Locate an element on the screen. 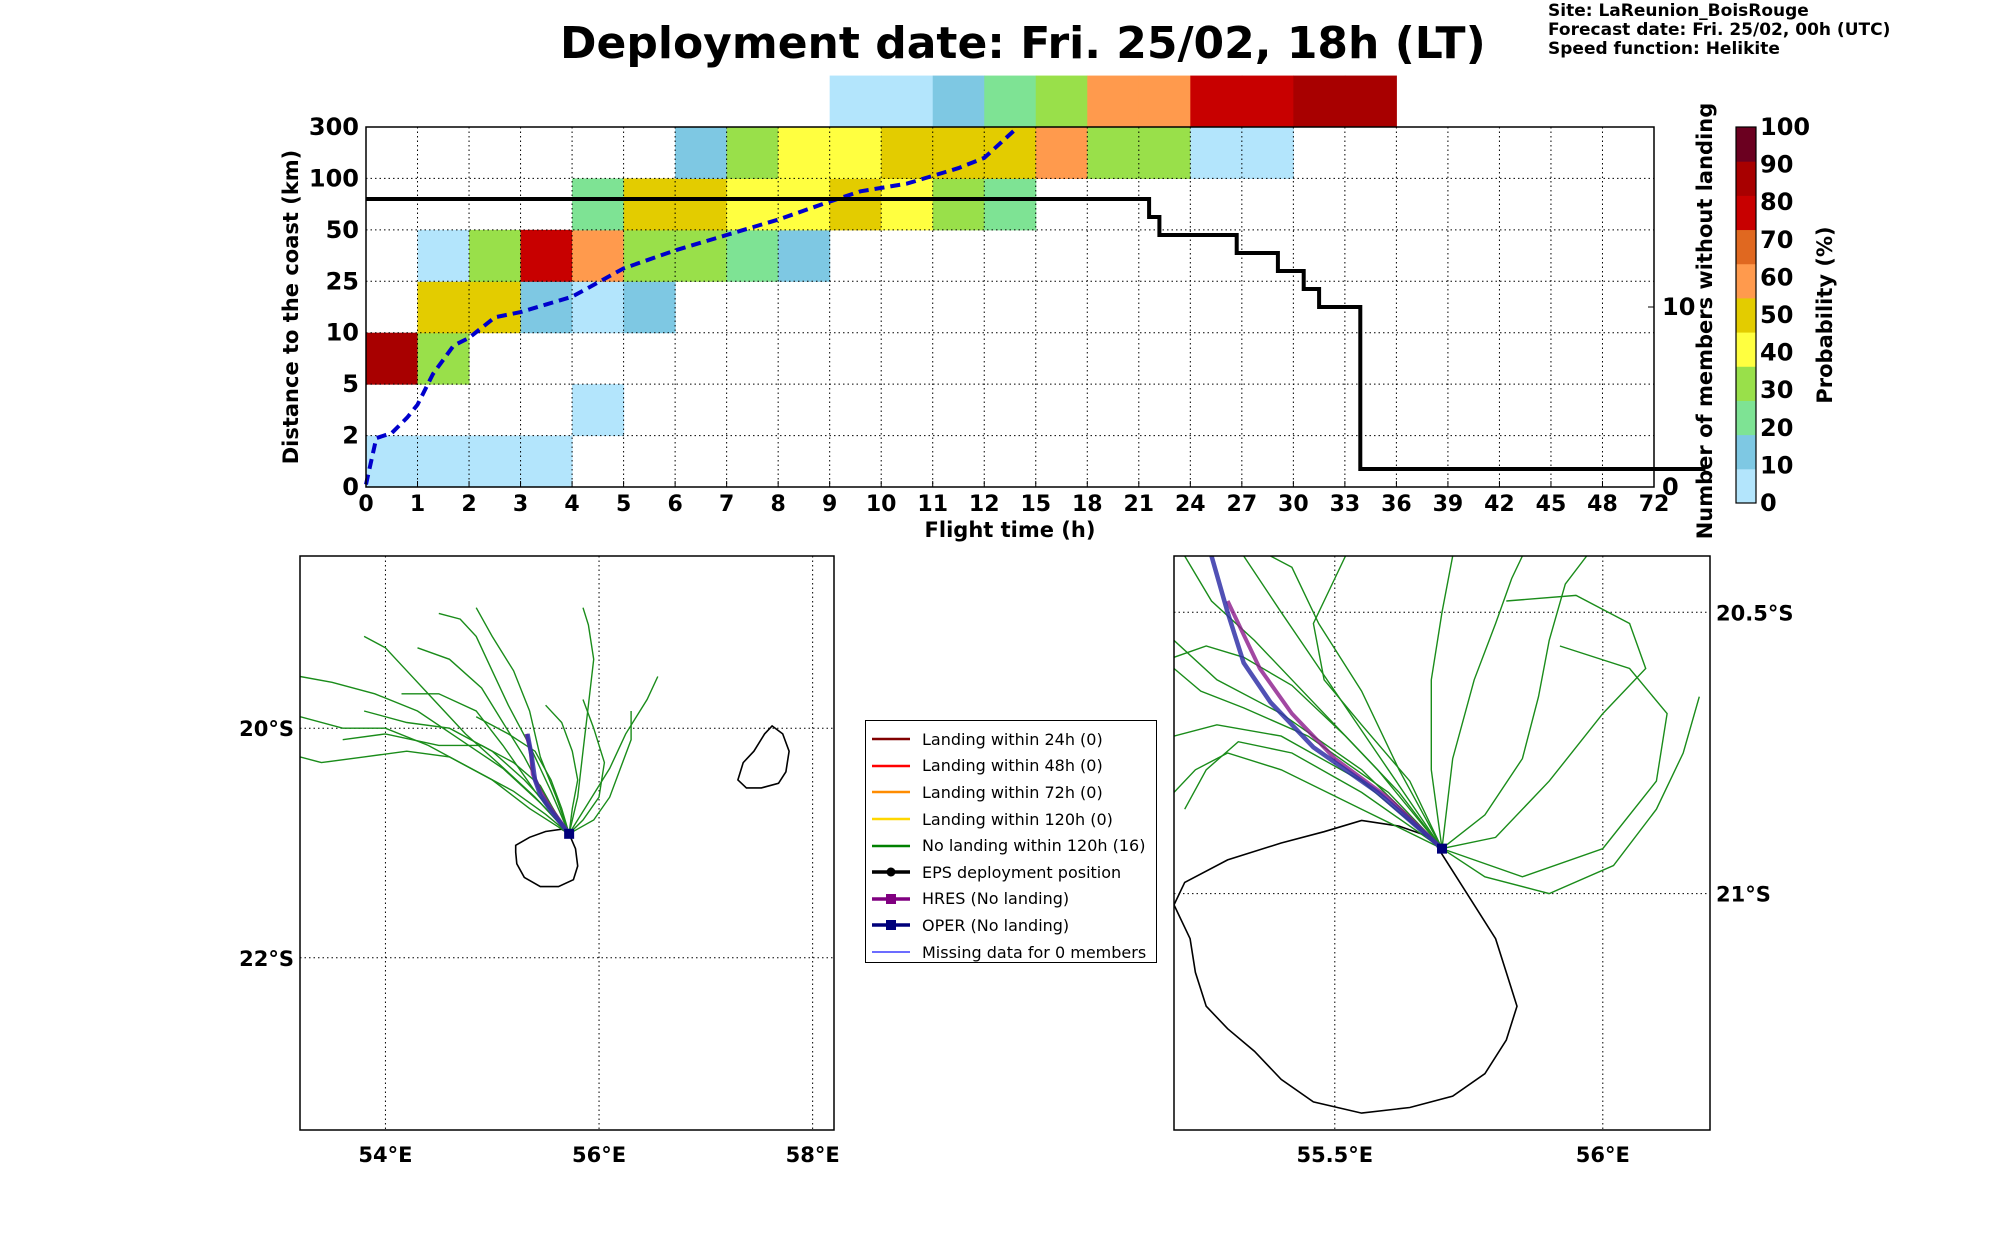 This screenshot has width=2000, height=1250. x-tick-label: 9 is located at coordinates (829, 504).